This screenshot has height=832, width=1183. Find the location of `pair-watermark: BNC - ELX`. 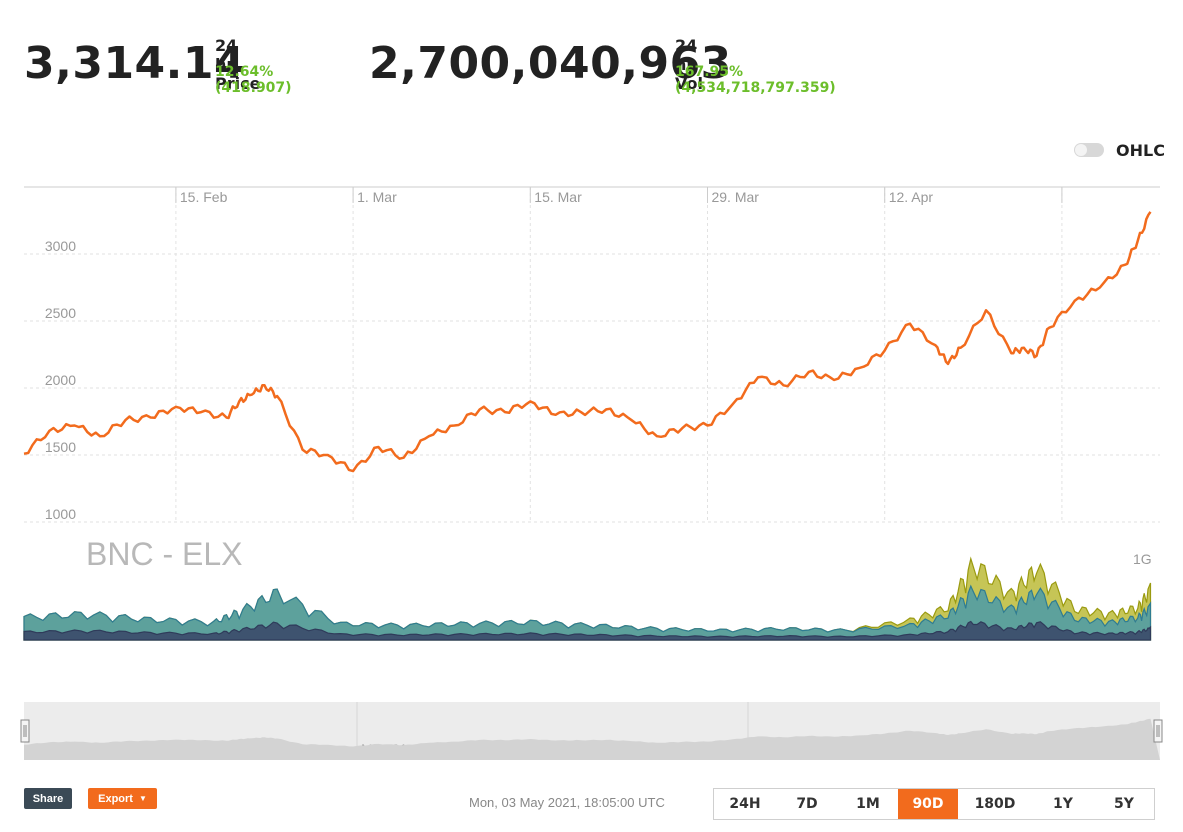

pair-watermark: BNC - ELX is located at coordinates (164, 554).